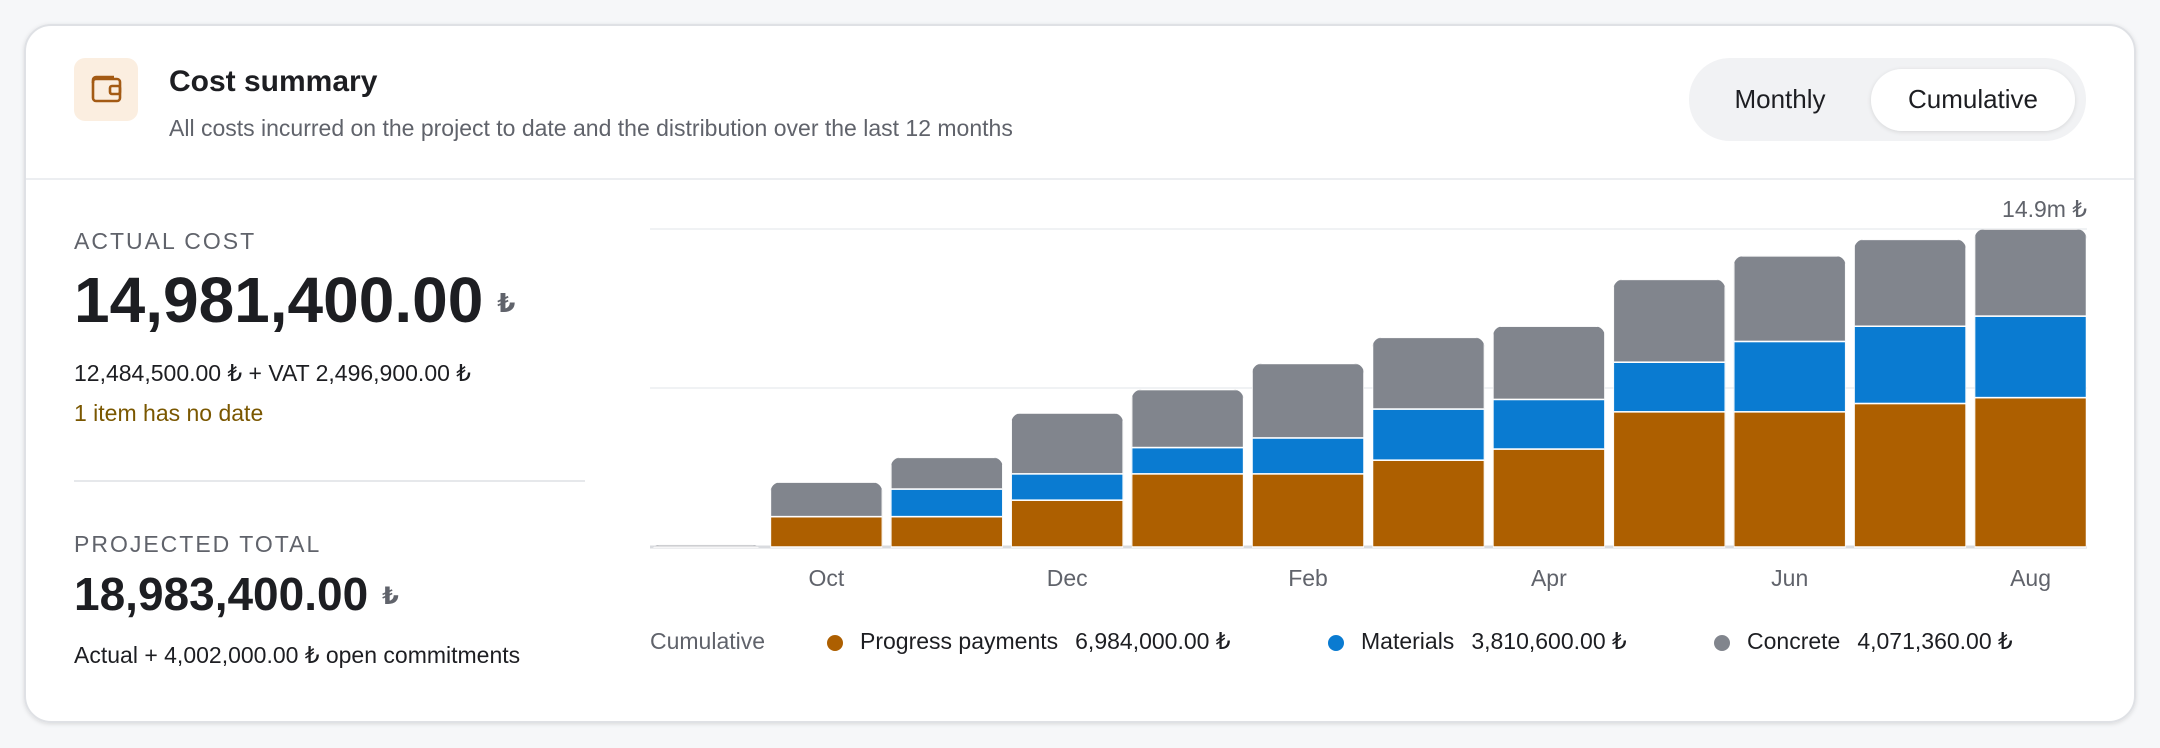 The height and width of the screenshot is (748, 2160). I want to click on card-title: Cost summary, so click(273, 81).